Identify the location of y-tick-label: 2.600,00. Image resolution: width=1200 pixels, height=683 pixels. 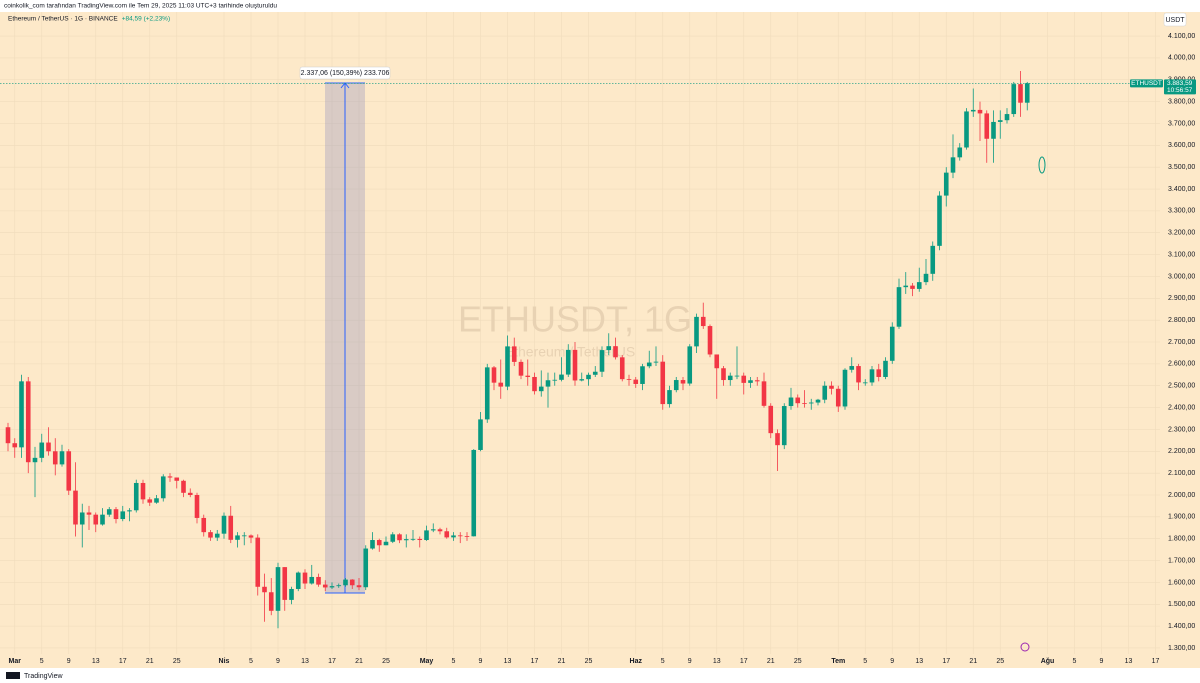
(1181, 364).